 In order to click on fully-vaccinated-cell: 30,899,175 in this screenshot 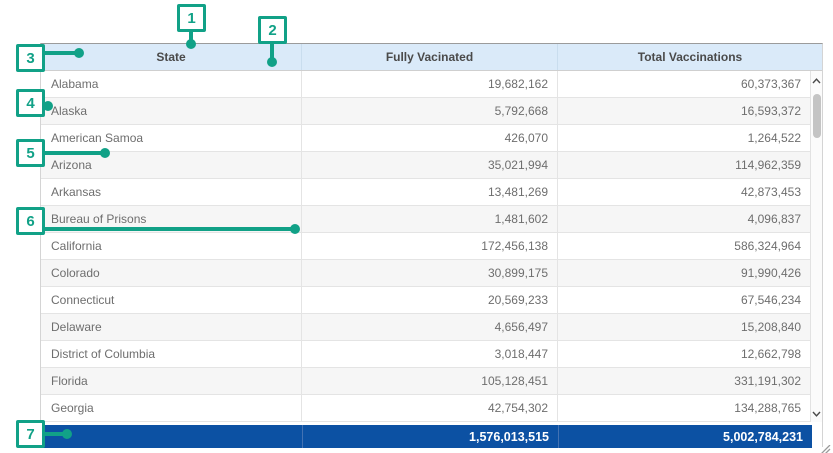, I will do `click(430, 273)`.